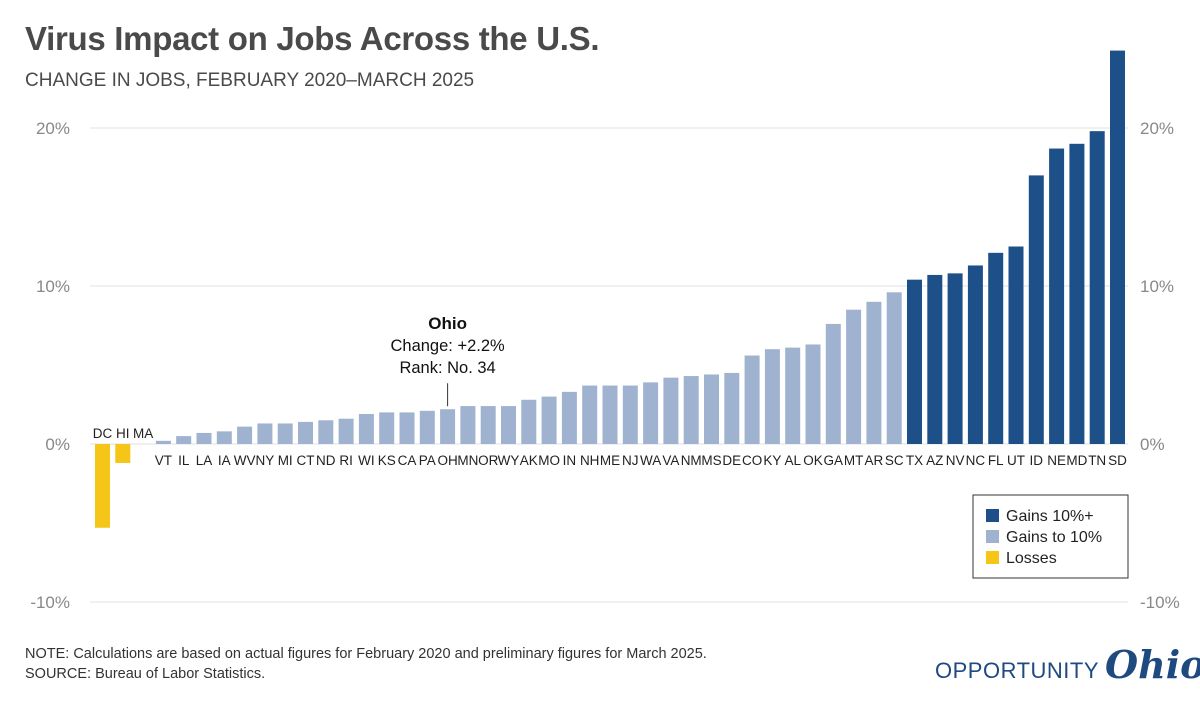  Describe the element at coordinates (468, 425) in the screenshot. I see `bar-mn` at that location.